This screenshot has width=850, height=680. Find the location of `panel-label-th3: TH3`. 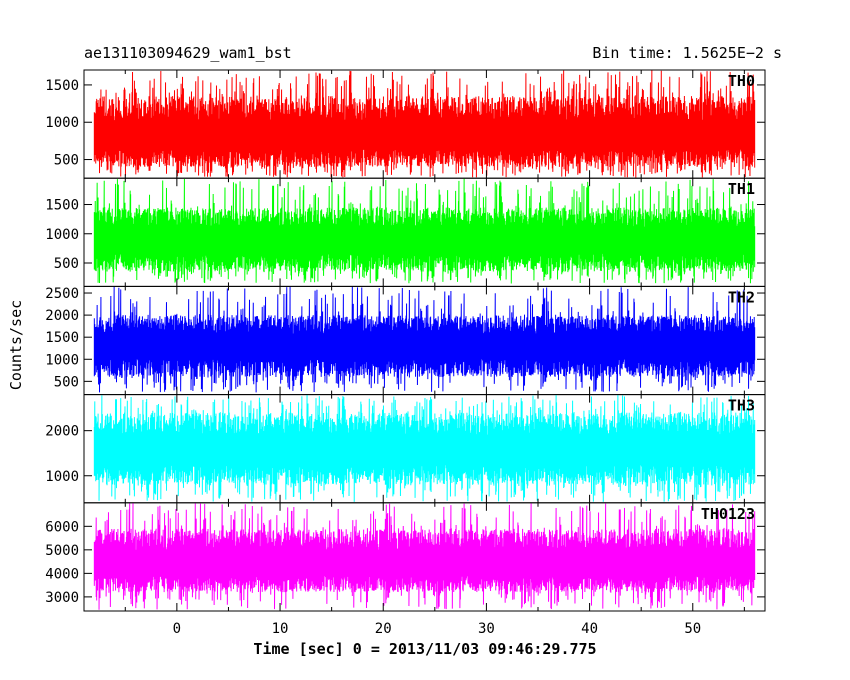

panel-label-th3: TH3 is located at coordinates (741, 406).